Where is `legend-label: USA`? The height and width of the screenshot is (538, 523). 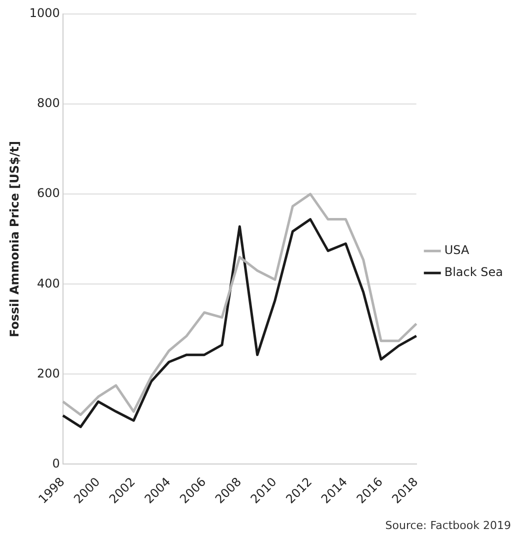 legend-label: USA is located at coordinates (457, 250).